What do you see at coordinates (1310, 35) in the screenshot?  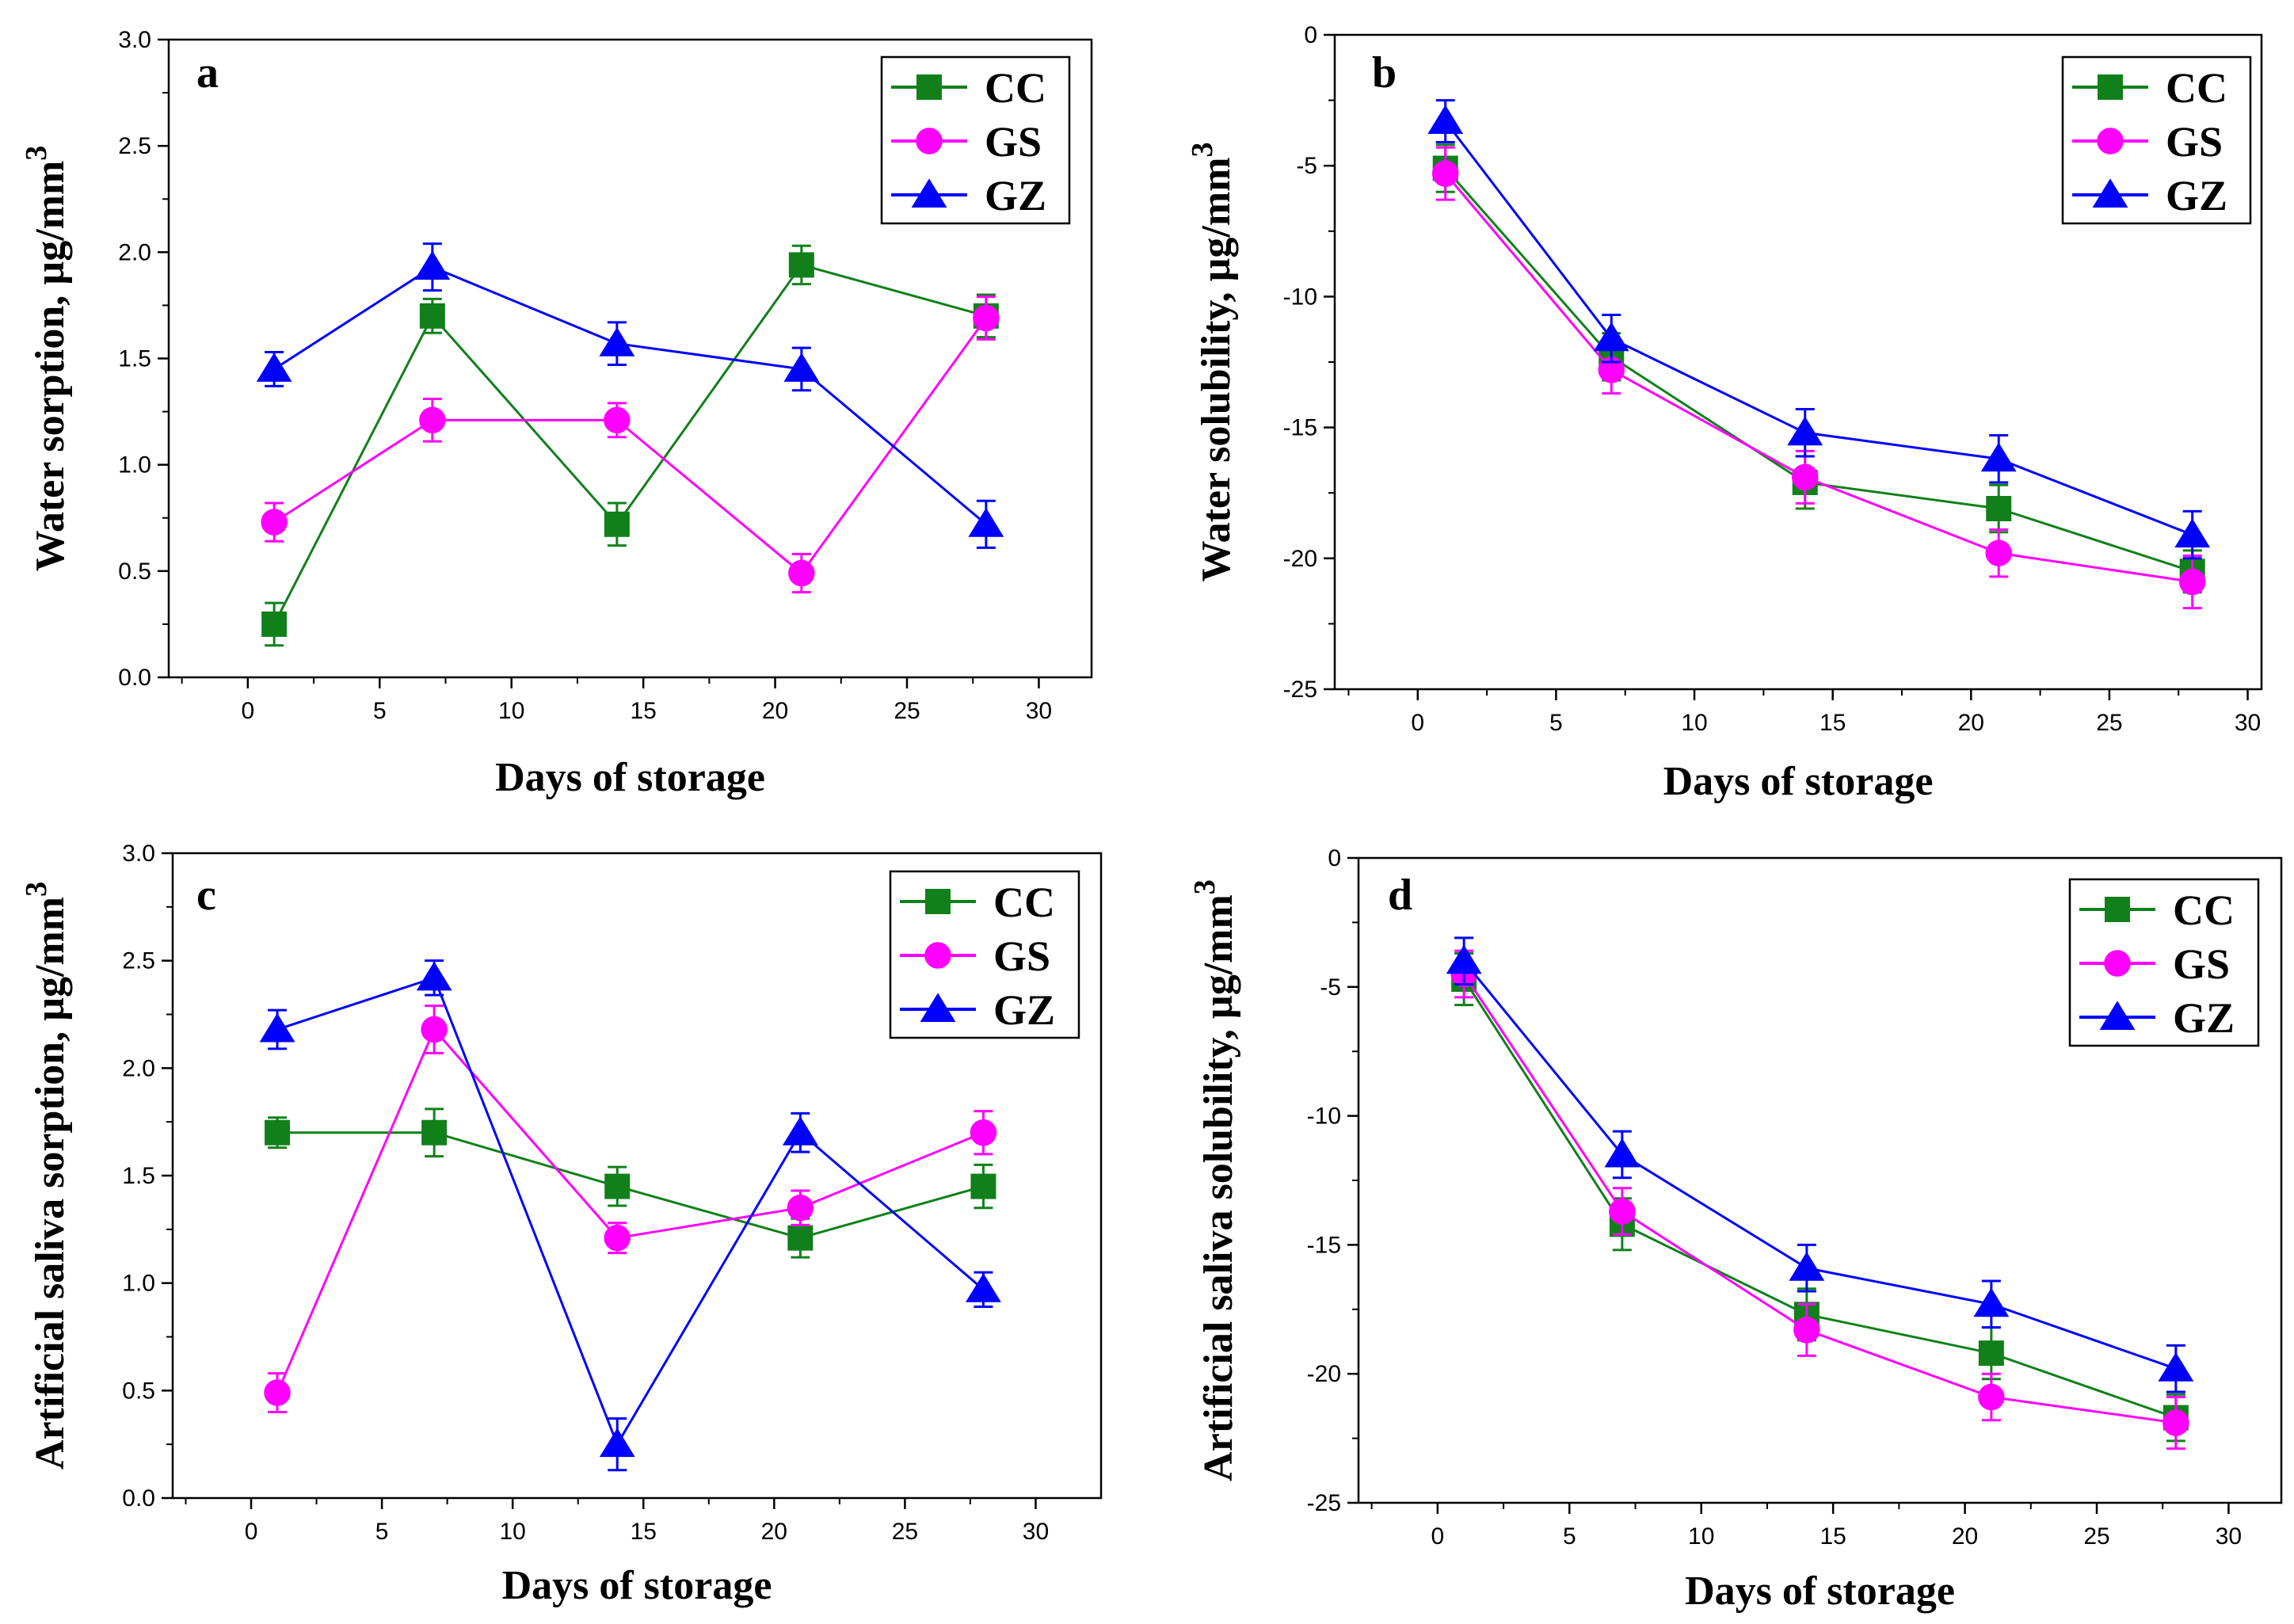 I see `y-tick-label: 0` at bounding box center [1310, 35].